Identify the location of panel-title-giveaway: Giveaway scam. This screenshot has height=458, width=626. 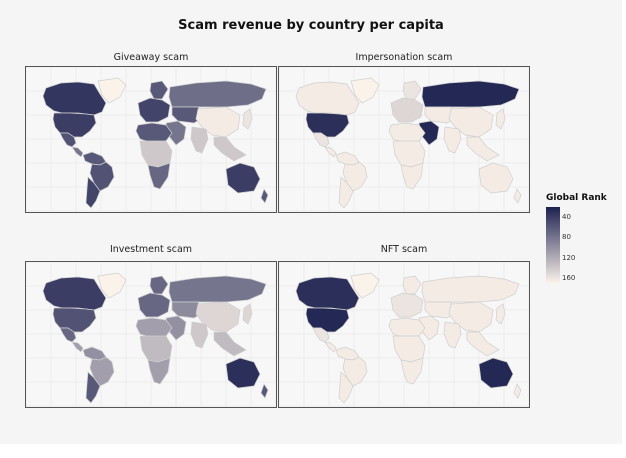
(151, 57).